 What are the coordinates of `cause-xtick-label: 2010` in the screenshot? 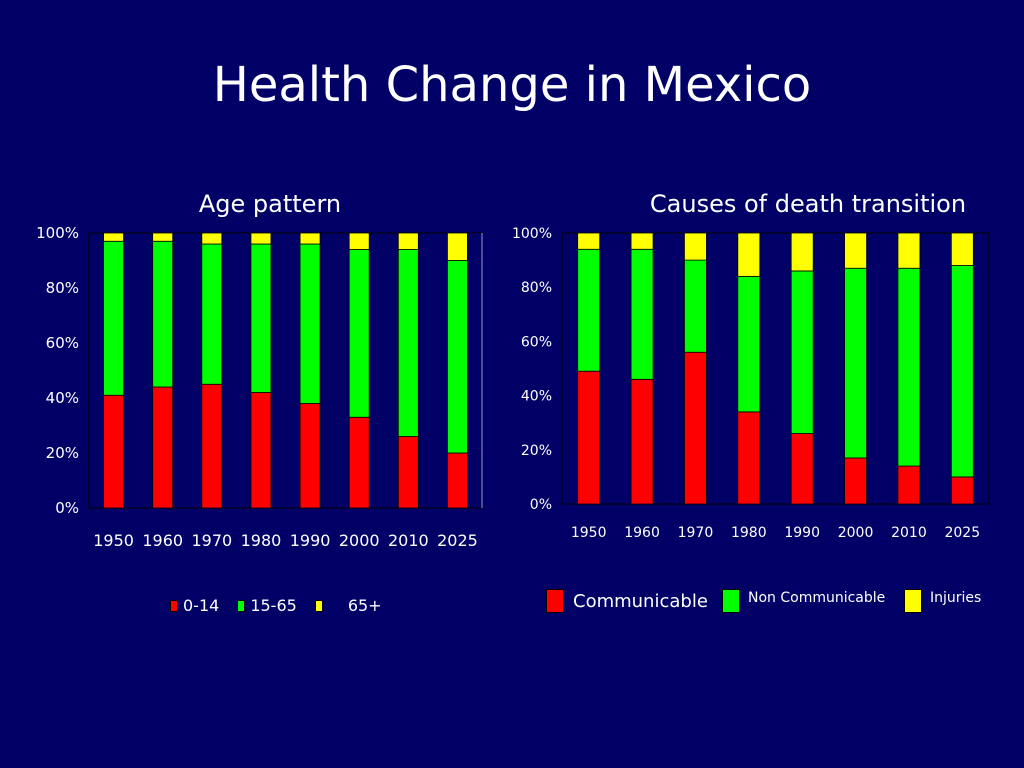 It's located at (909, 533).